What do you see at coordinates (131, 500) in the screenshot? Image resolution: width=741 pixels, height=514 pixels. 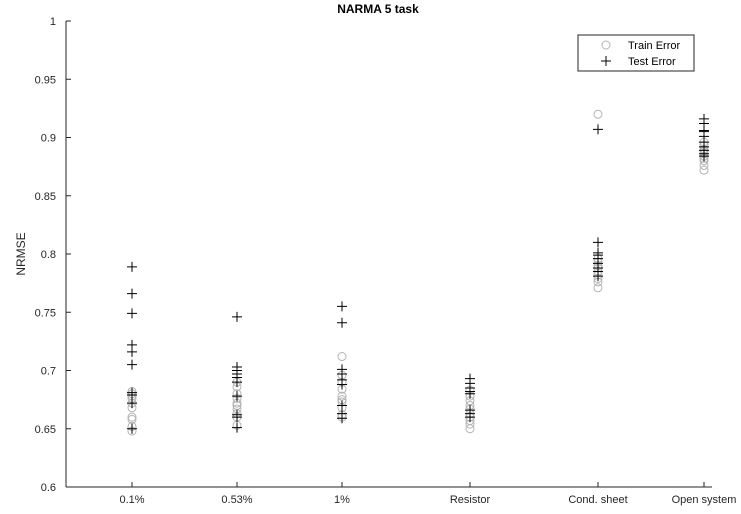 I see `x-tick-label: 0.1%` at bounding box center [131, 500].